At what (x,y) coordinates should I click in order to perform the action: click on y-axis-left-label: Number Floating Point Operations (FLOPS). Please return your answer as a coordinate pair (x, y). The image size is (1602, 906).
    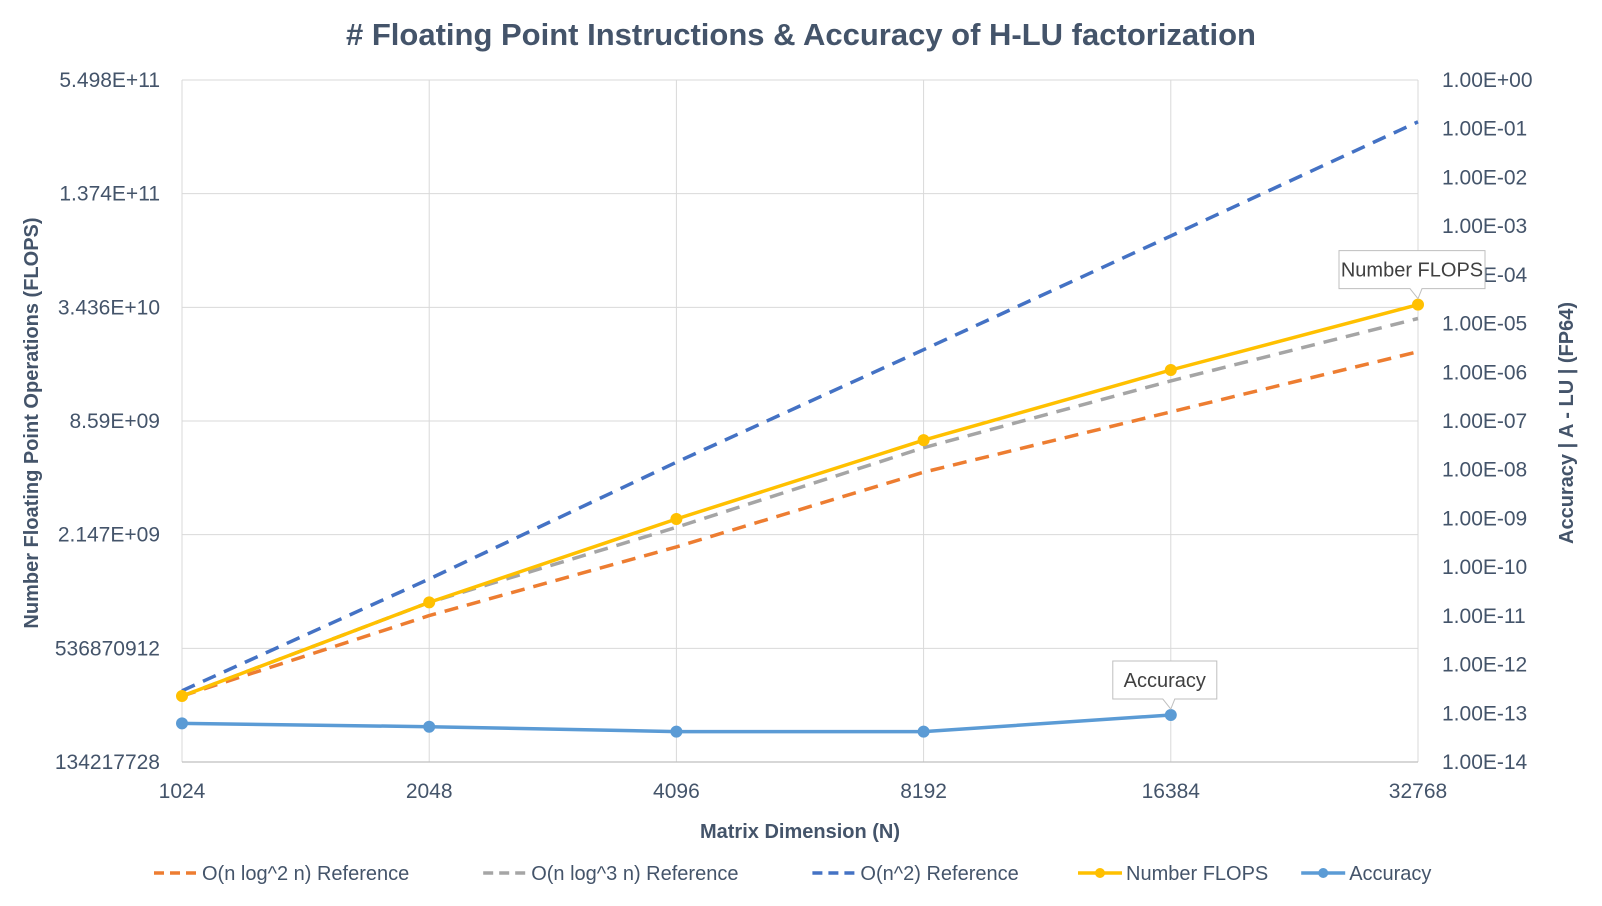
    Looking at the image, I should click on (32, 422).